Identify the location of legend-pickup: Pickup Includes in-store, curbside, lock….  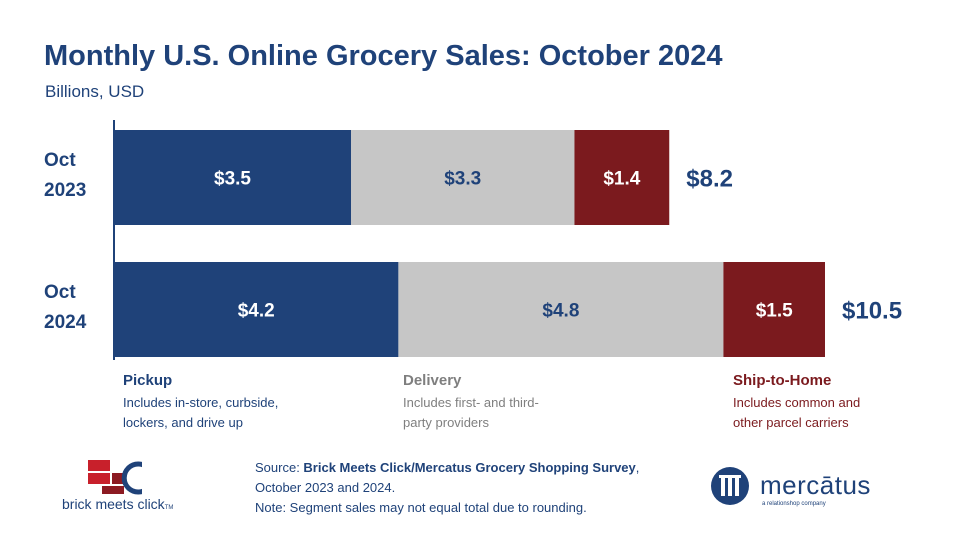
(208, 402).